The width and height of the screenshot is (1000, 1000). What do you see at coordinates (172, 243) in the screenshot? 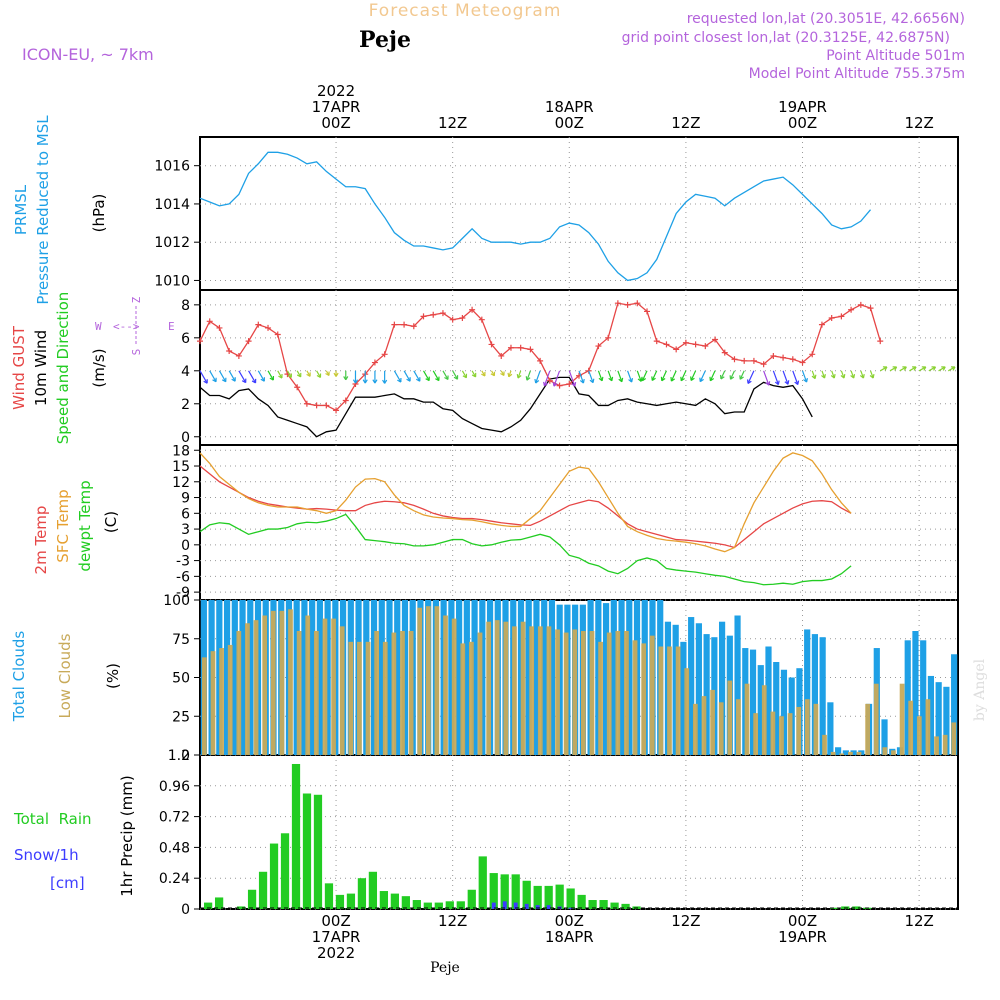
I see `pressure-tick-label: 1012` at bounding box center [172, 243].